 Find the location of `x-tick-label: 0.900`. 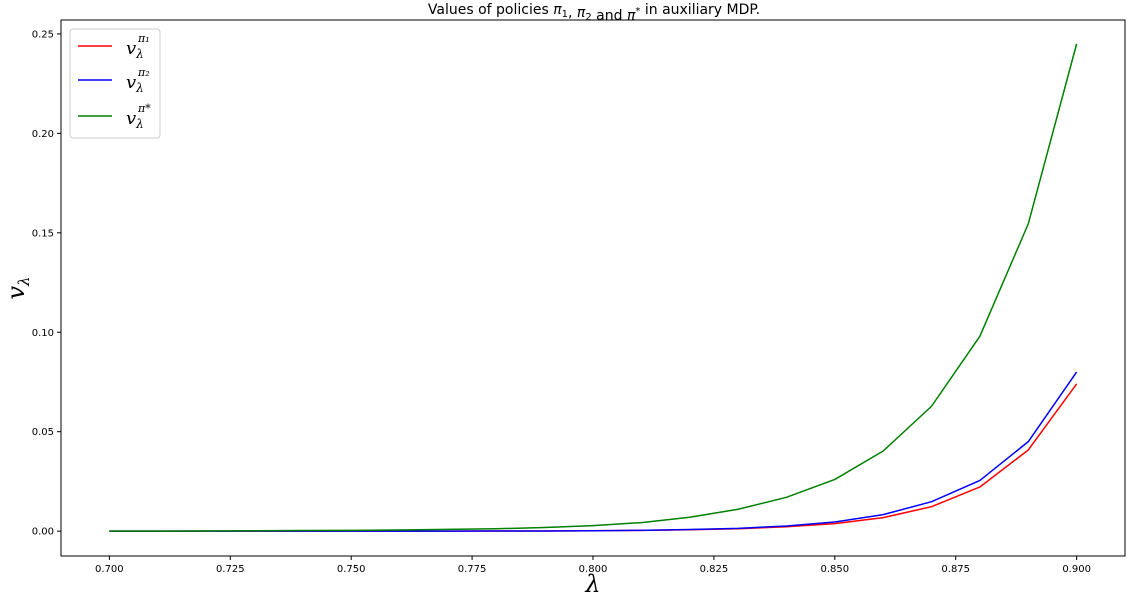

x-tick-label: 0.900 is located at coordinates (1076, 569).